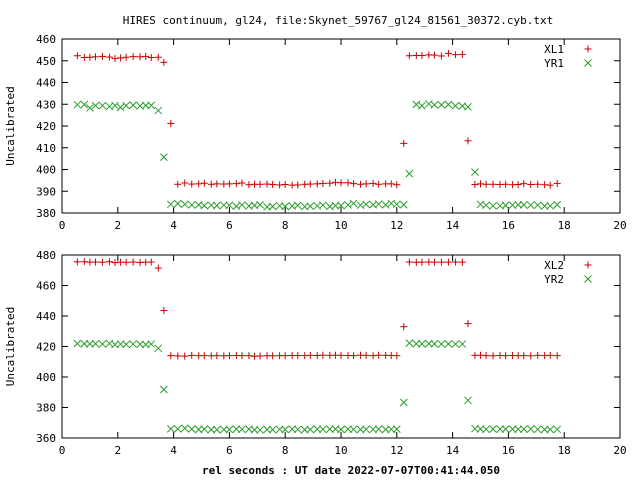 Image resolution: width=640 pixels, height=480 pixels. Describe the element at coordinates (508, 225) in the screenshot. I see `x-tick-label: 16` at that location.